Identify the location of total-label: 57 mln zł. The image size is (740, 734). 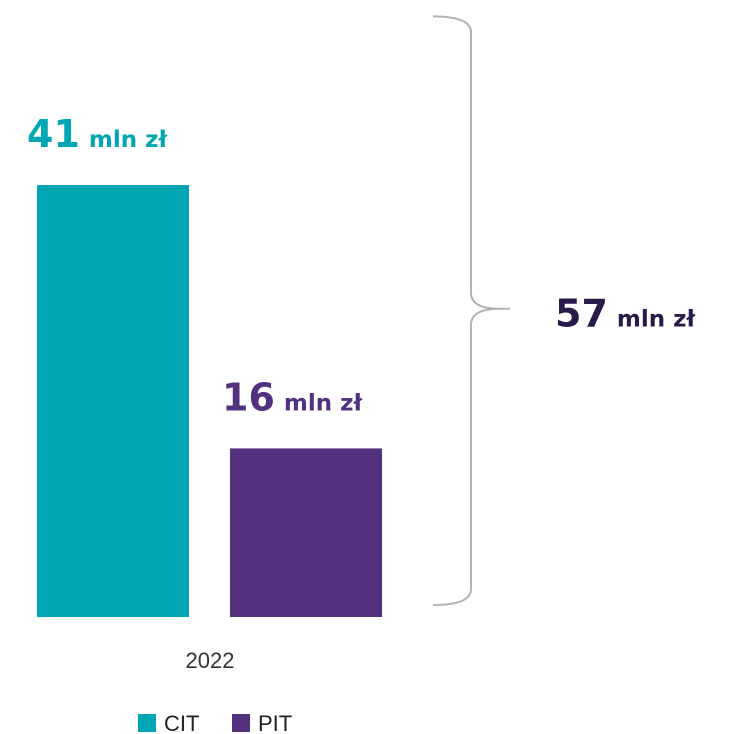
(625, 314).